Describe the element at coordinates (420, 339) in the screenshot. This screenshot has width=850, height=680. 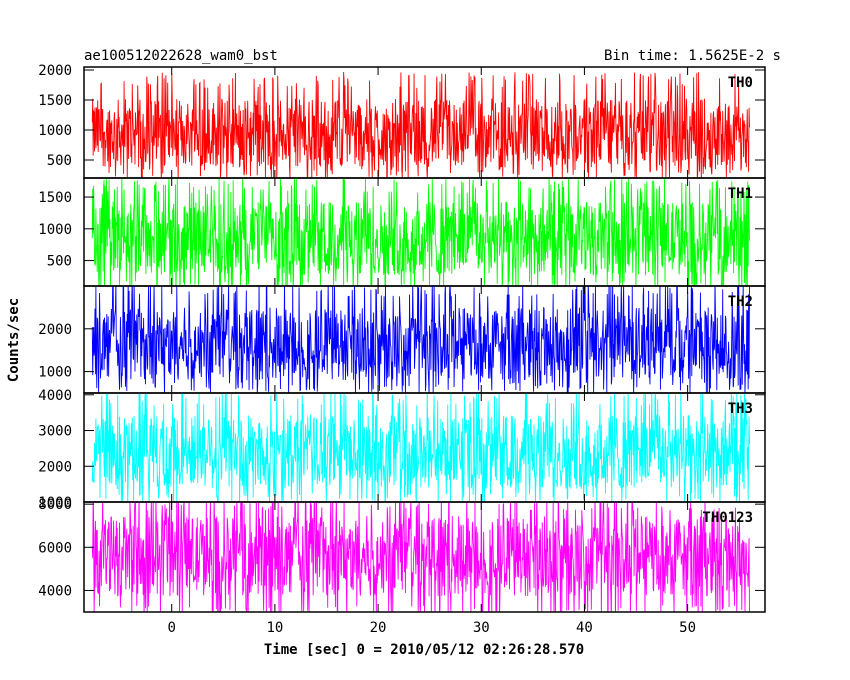
I see `series-line-th2` at that location.